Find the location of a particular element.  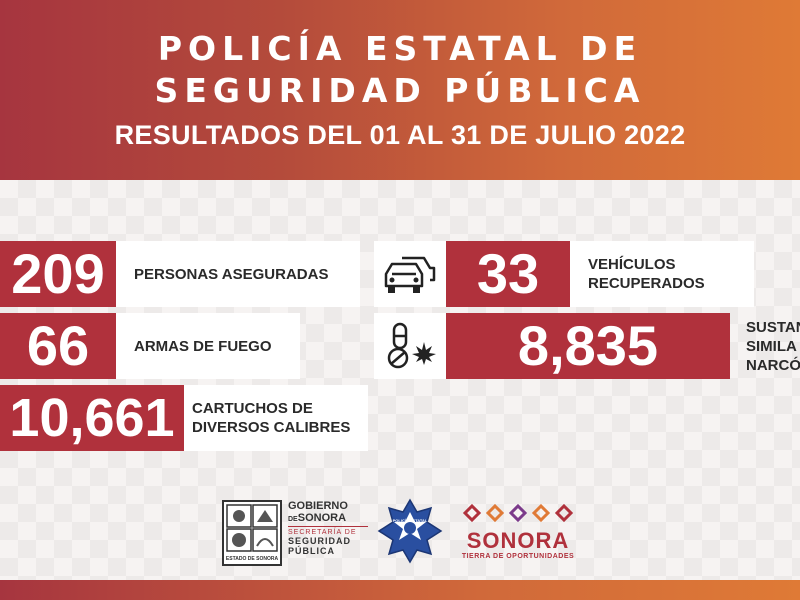

sonora-brand-logo: SONORA TIERRA DE OPORTUNIDADES is located at coordinates (518, 533).